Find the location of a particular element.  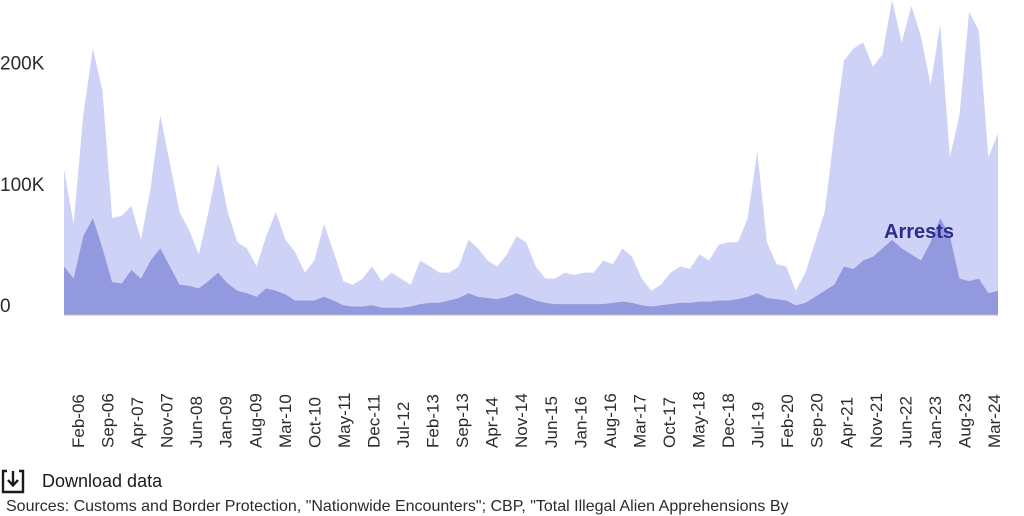

y-tick-label: 200K is located at coordinates (22, 64).